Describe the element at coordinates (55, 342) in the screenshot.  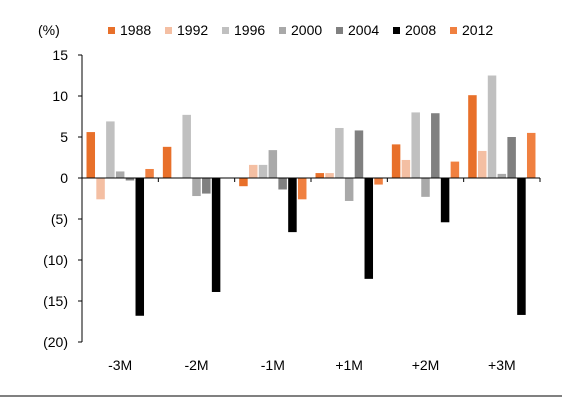
I see `y-tick-label: (20)` at that location.